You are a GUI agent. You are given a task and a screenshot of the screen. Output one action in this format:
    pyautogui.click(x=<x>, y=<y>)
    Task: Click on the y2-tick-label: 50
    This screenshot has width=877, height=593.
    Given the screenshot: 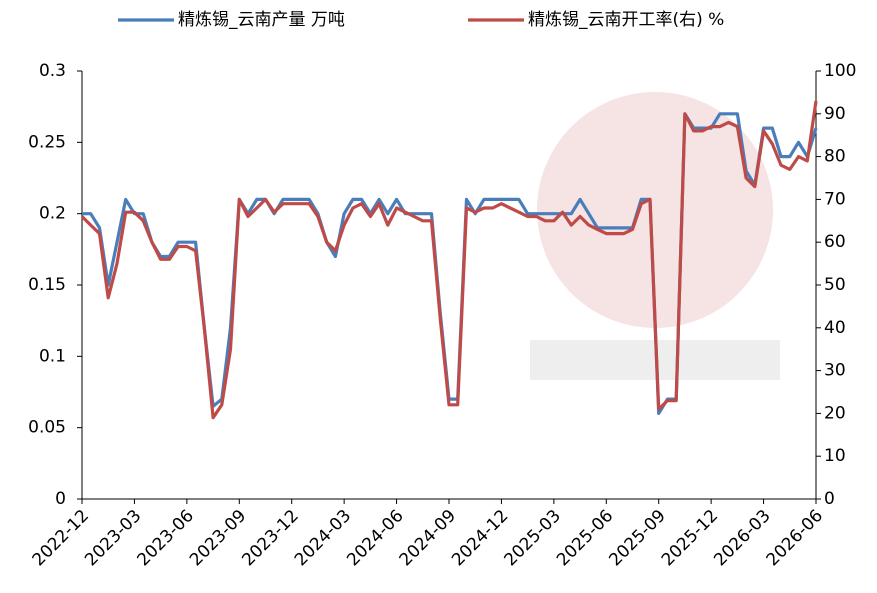 What is the action you would take?
    pyautogui.click(x=835, y=285)
    